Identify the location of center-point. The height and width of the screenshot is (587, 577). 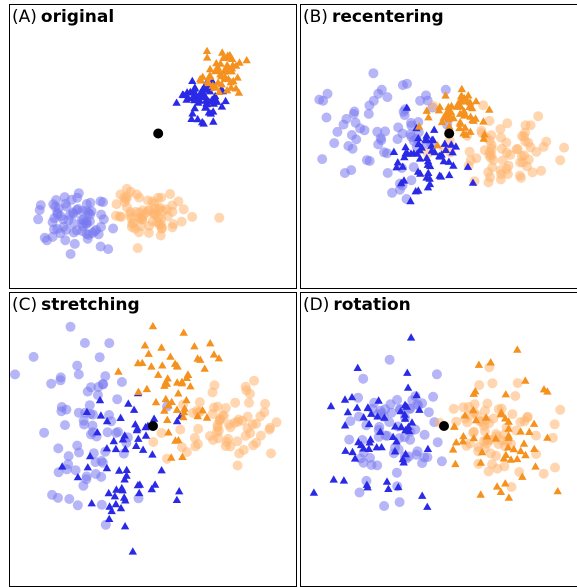
(158, 133).